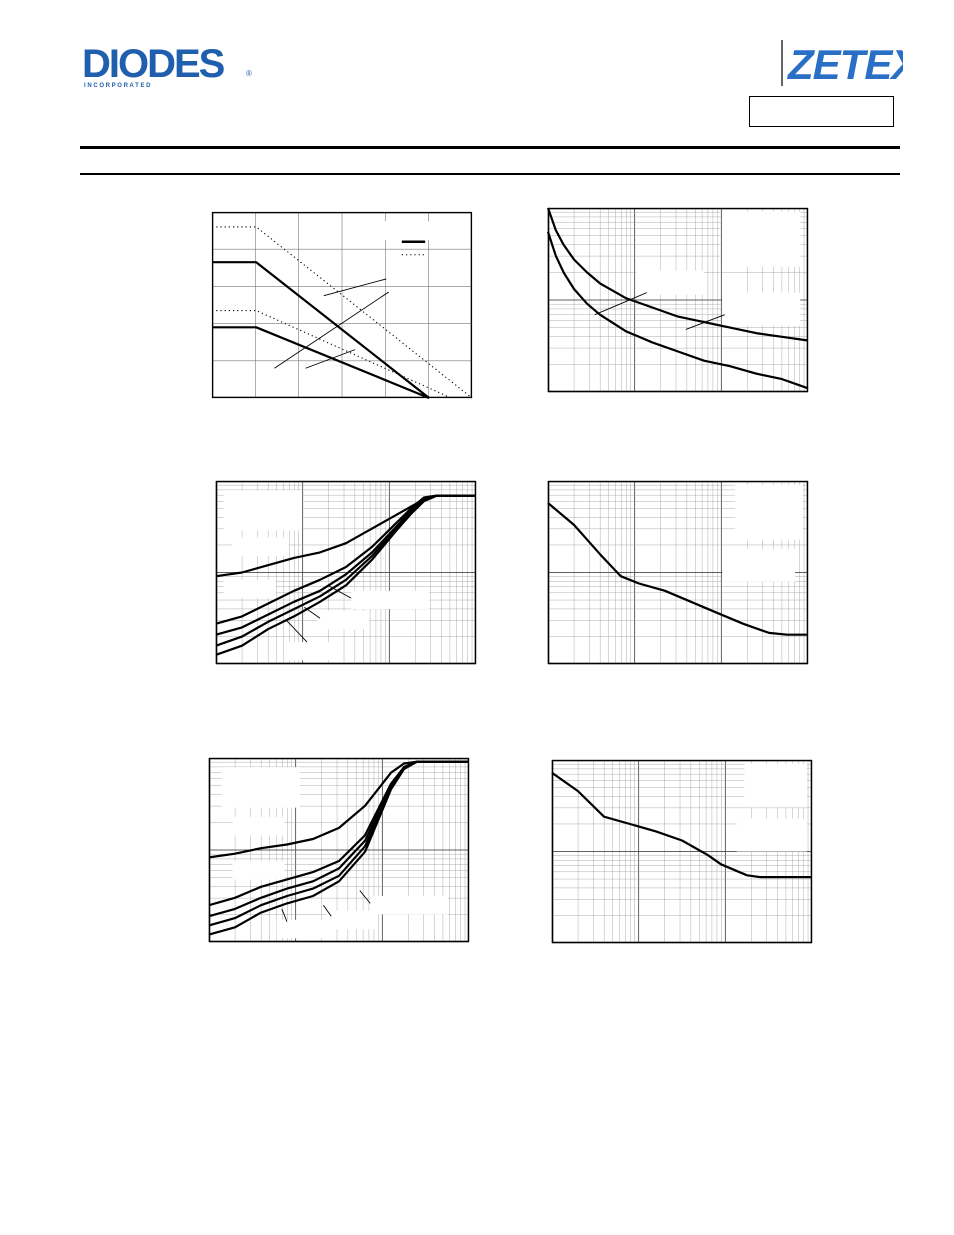 This screenshot has height=1235, width=954. Describe the element at coordinates (821, 111) in the screenshot. I see `part-number-box` at that location.